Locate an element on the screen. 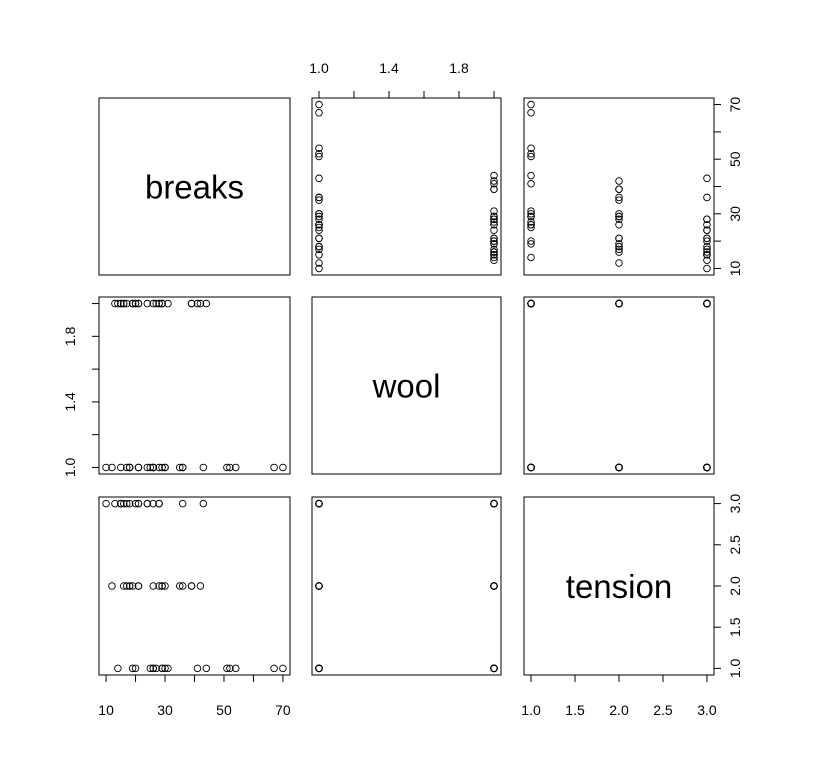 Image resolution: width=813 pixels, height=772 pixels. tick-label: 1.5 is located at coordinates (575, 710).